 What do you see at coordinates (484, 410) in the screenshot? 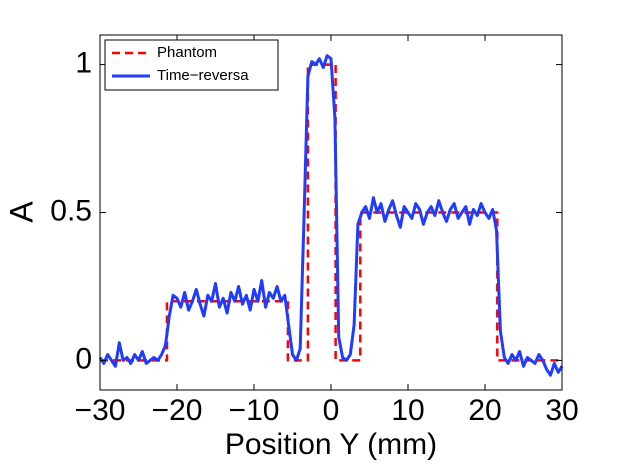
I see `x-tick-label: 20` at bounding box center [484, 410].